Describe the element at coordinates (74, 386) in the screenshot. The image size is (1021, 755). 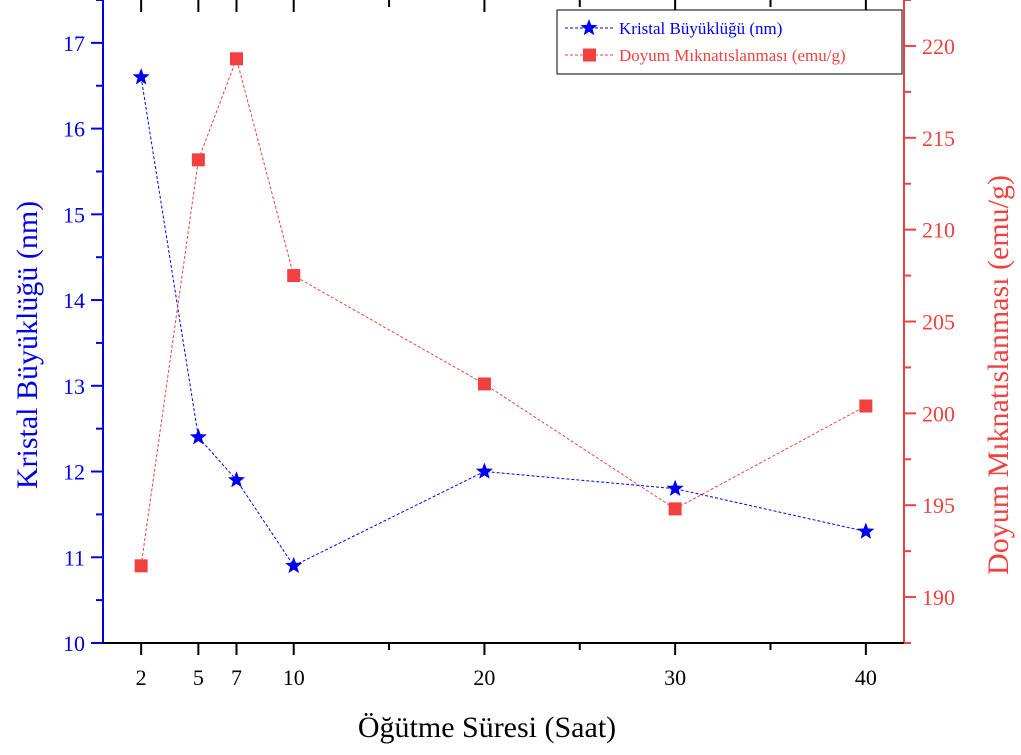
I see `left-tick-label: 13` at that location.